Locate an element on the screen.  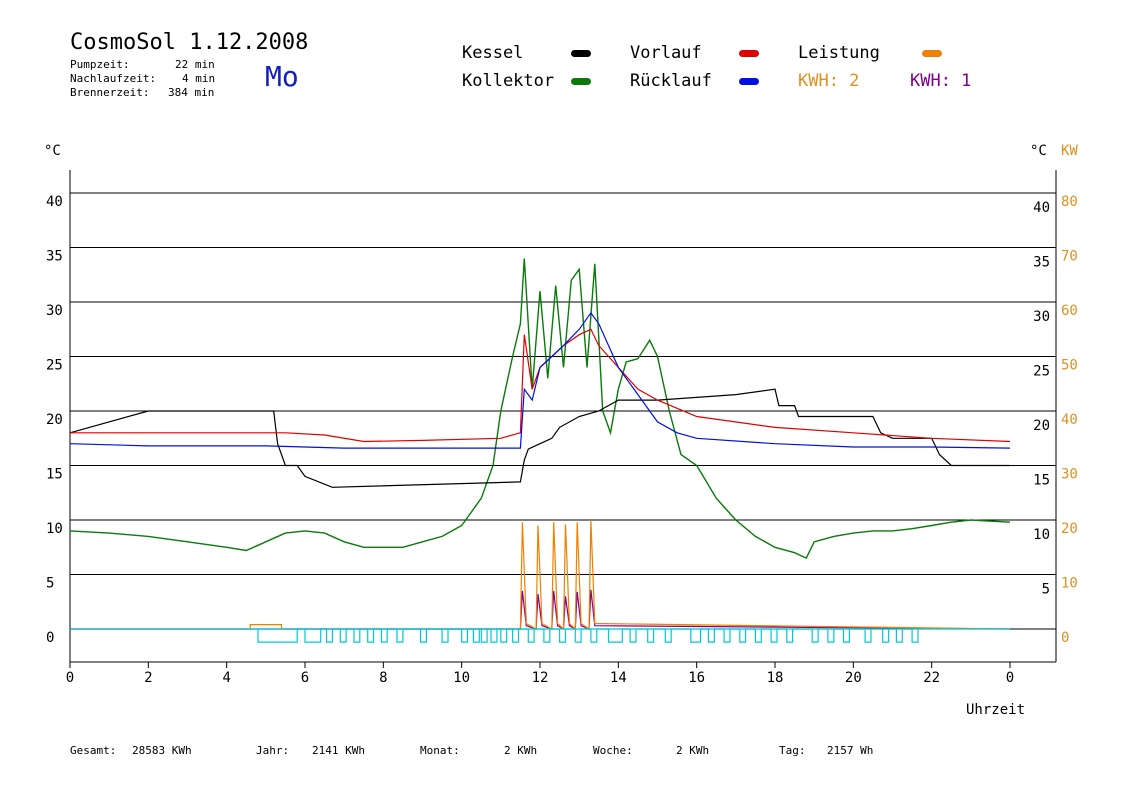
x-tick-label: 10 is located at coordinates (461, 678).